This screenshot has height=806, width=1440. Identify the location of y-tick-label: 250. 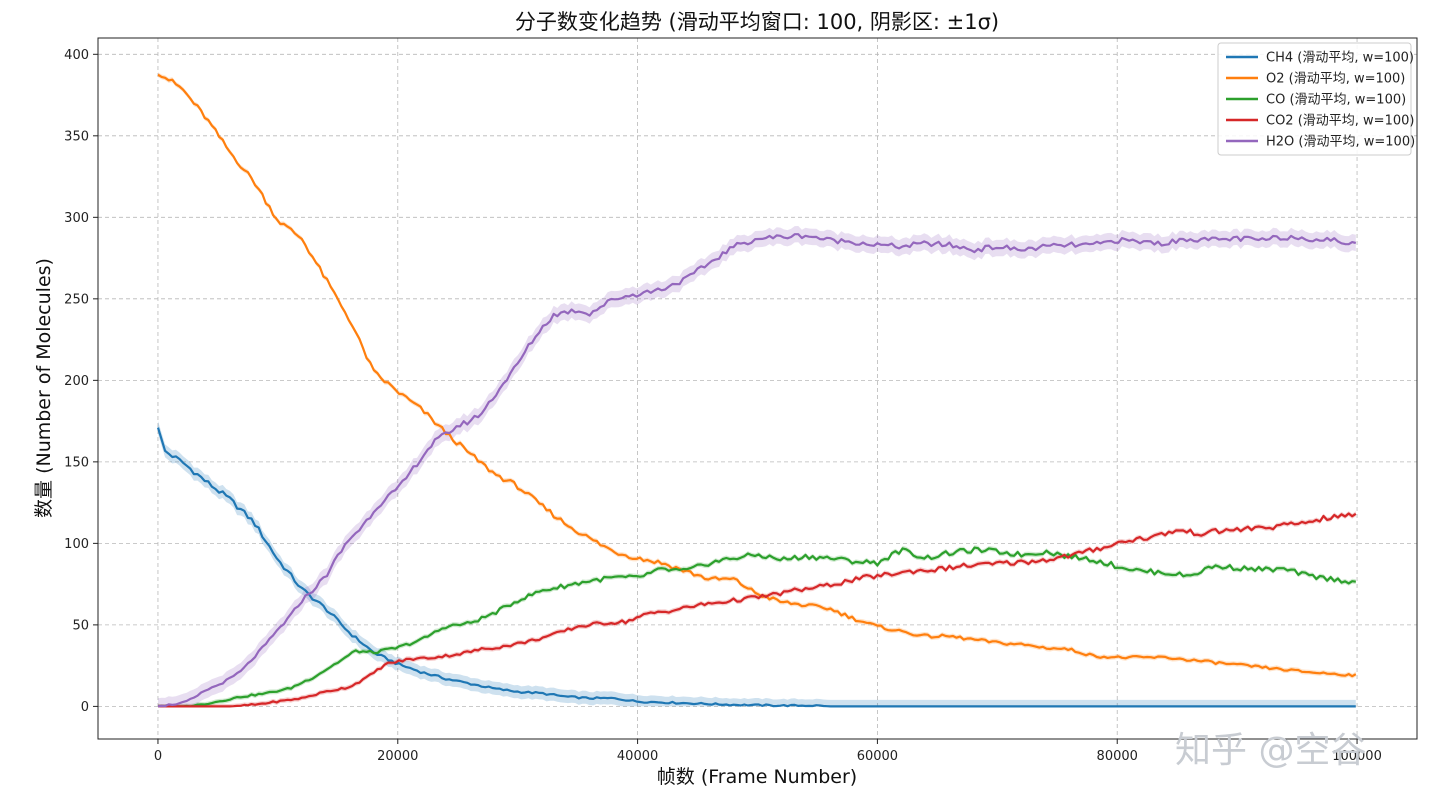
(76, 299).